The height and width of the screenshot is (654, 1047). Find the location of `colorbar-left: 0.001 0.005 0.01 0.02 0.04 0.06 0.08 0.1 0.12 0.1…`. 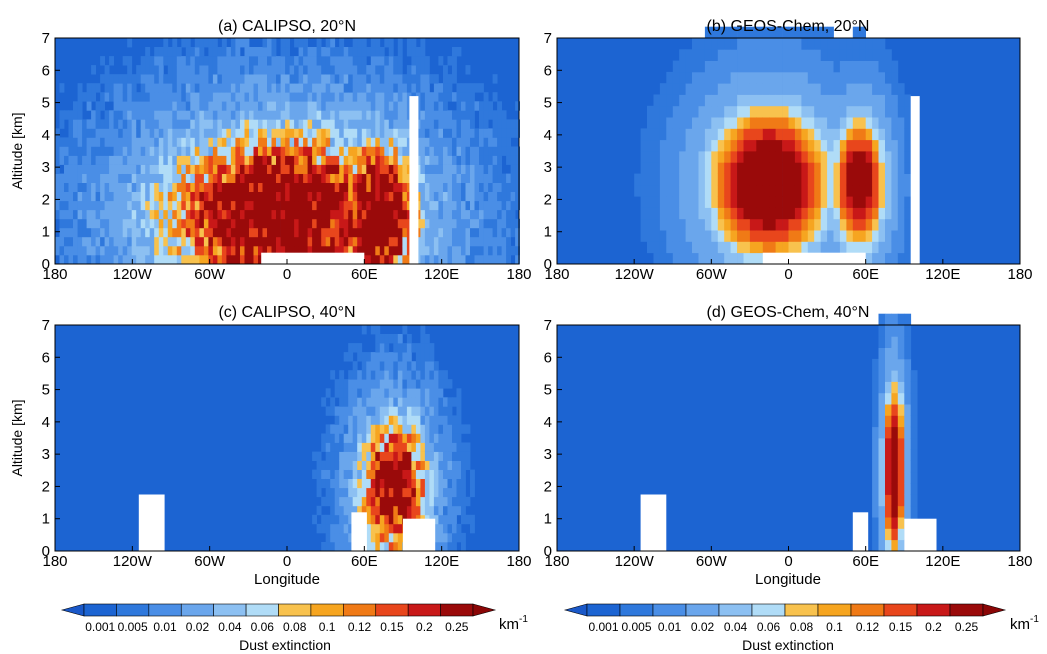

colorbar-left: 0.001 0.005 0.01 0.02 0.04 0.06 0.08 0.1 0.12 0.1… is located at coordinates (294, 628).